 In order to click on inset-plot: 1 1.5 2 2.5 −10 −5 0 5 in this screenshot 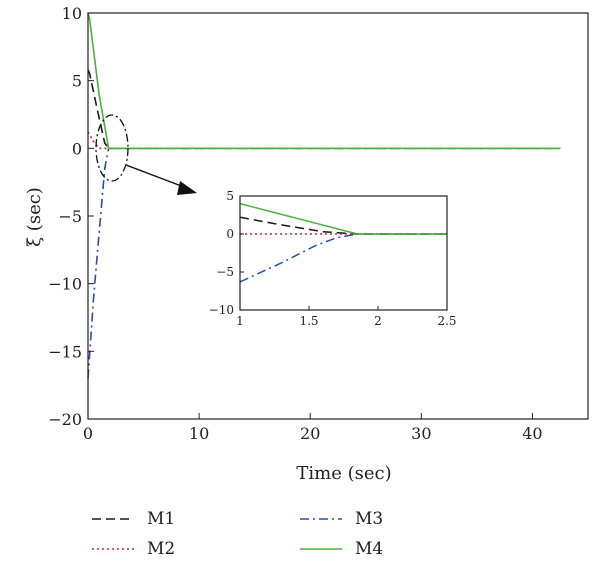, I will do `click(333, 258)`.